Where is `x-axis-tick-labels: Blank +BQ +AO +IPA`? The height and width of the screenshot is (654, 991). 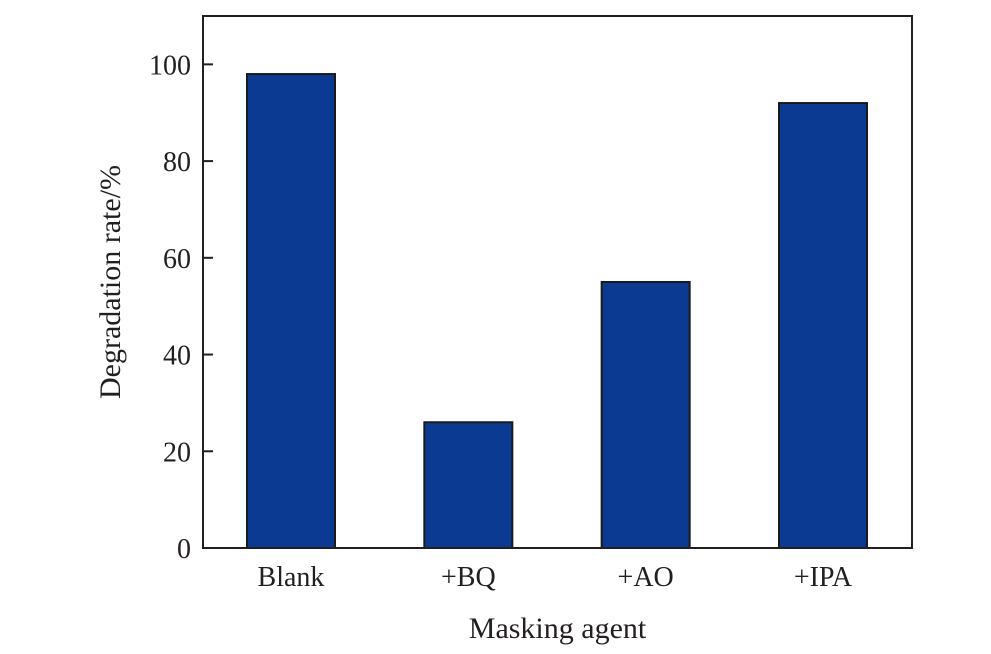
x-axis-tick-labels: Blank +BQ +AO +IPA is located at coordinates (555, 577).